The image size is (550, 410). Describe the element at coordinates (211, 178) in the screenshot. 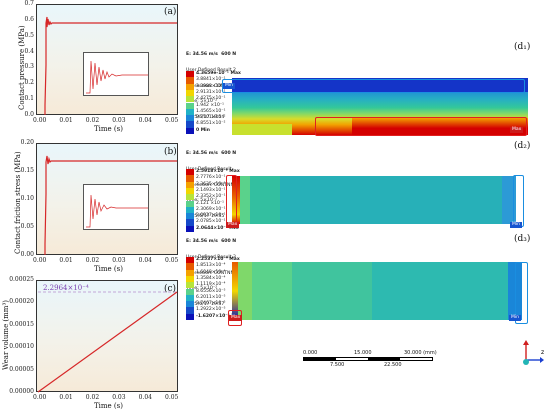

I see `legend-label: 2.7776×10⁻¹` at that location.